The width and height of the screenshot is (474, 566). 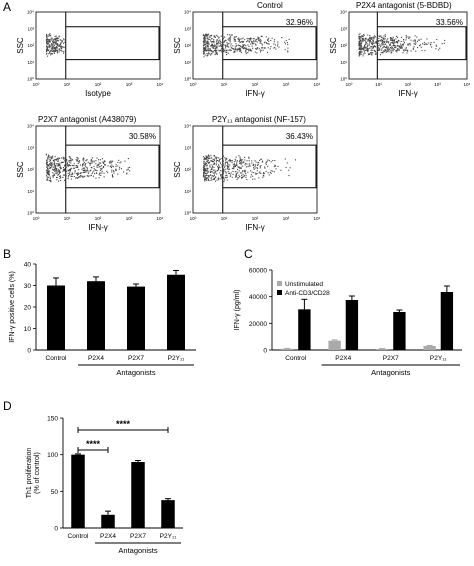 I want to click on x-tick-label: 10², so click(x=98, y=84).